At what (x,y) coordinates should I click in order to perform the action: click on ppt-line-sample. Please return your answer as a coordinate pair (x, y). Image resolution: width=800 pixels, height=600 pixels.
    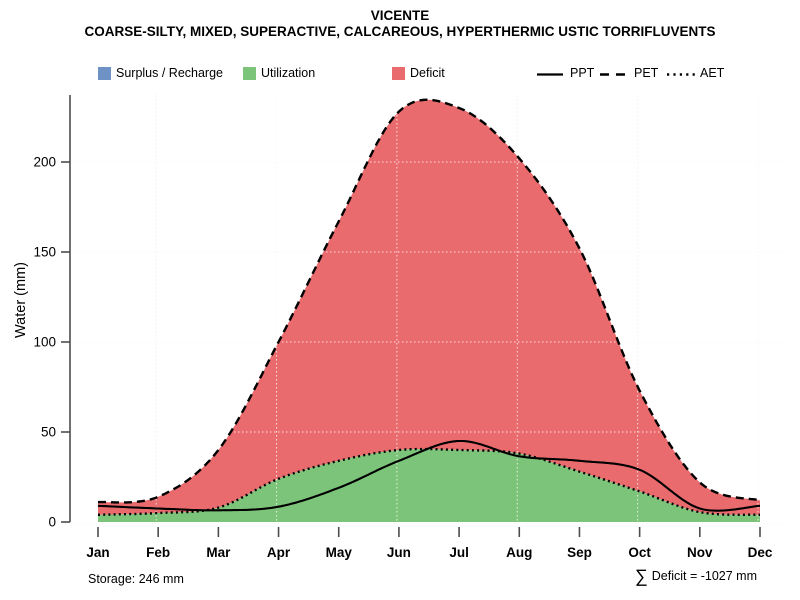
    Looking at the image, I should click on (550, 74).